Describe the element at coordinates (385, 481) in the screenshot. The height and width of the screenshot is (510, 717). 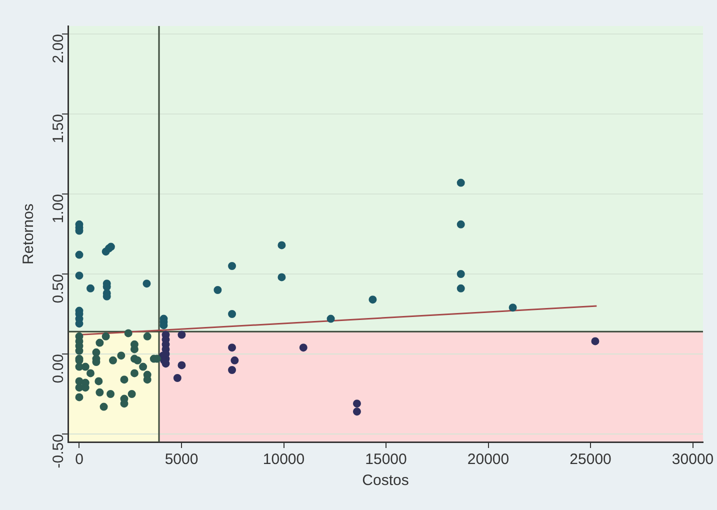
I see `x-axis-title: Costos` at that location.